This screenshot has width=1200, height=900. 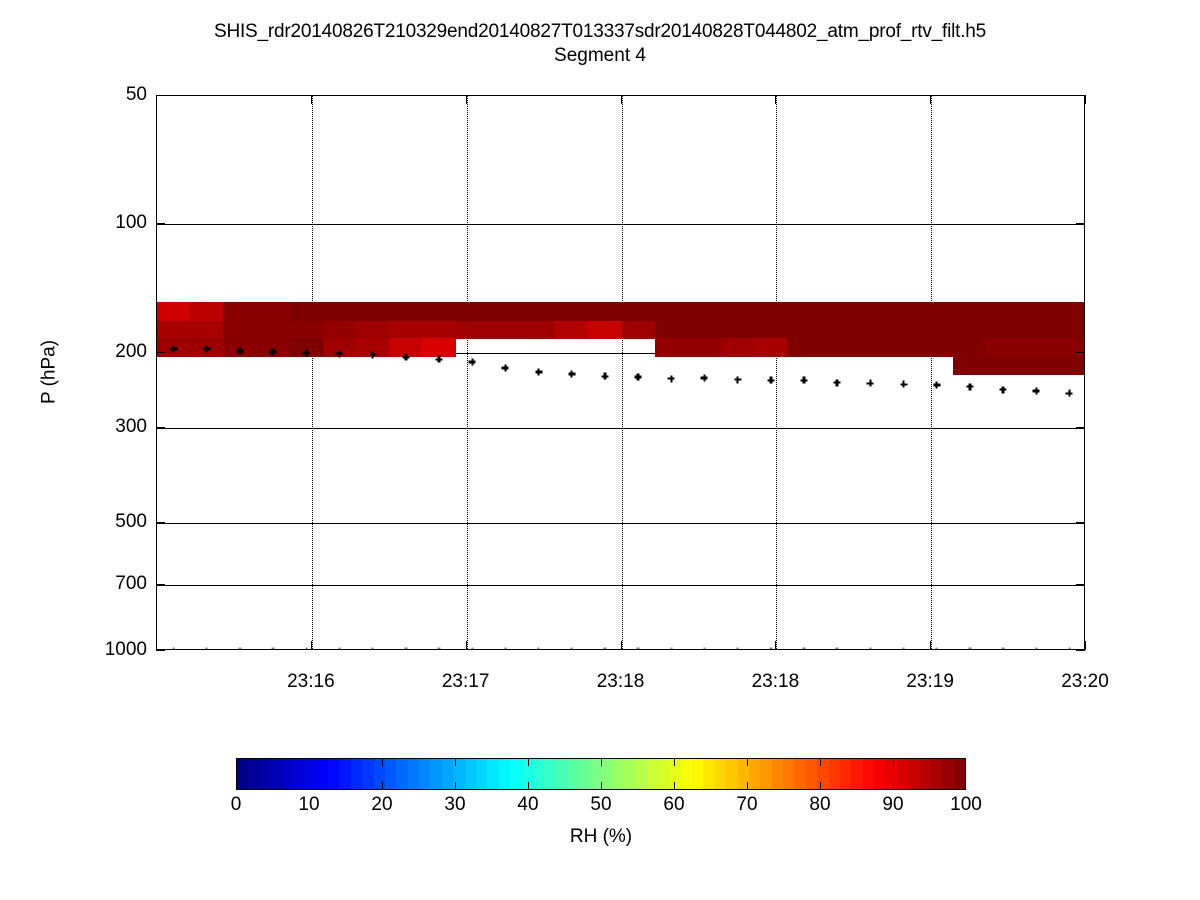 I want to click on y-tick-label: 500, so click(x=131, y=521).